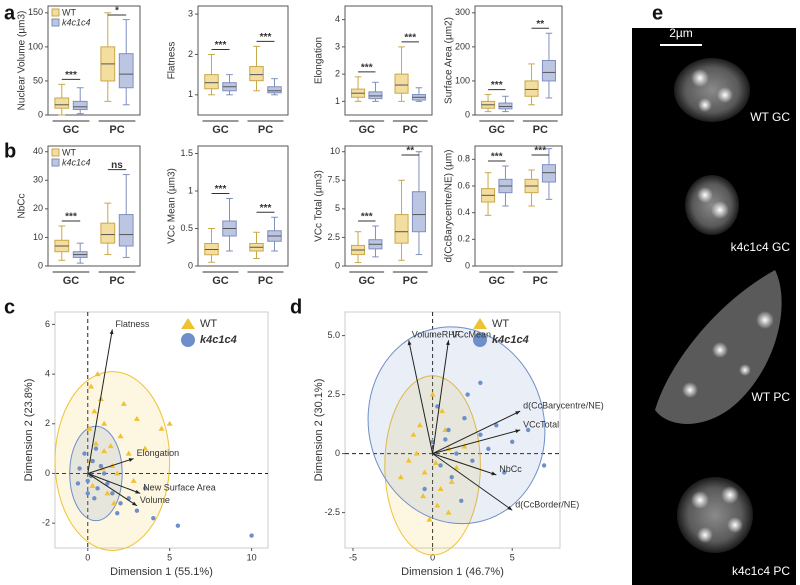 The width and height of the screenshot is (800, 585). Describe the element at coordinates (186, 153) in the screenshot. I see `y-tick-label: 1.5` at that location.